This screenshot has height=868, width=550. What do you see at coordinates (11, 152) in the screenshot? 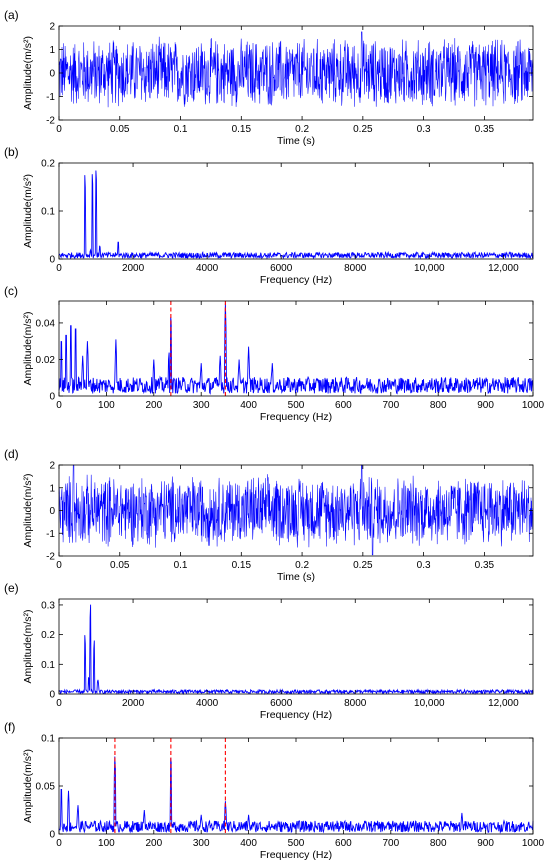
I see `panel-label-b: (b)` at bounding box center [11, 152].